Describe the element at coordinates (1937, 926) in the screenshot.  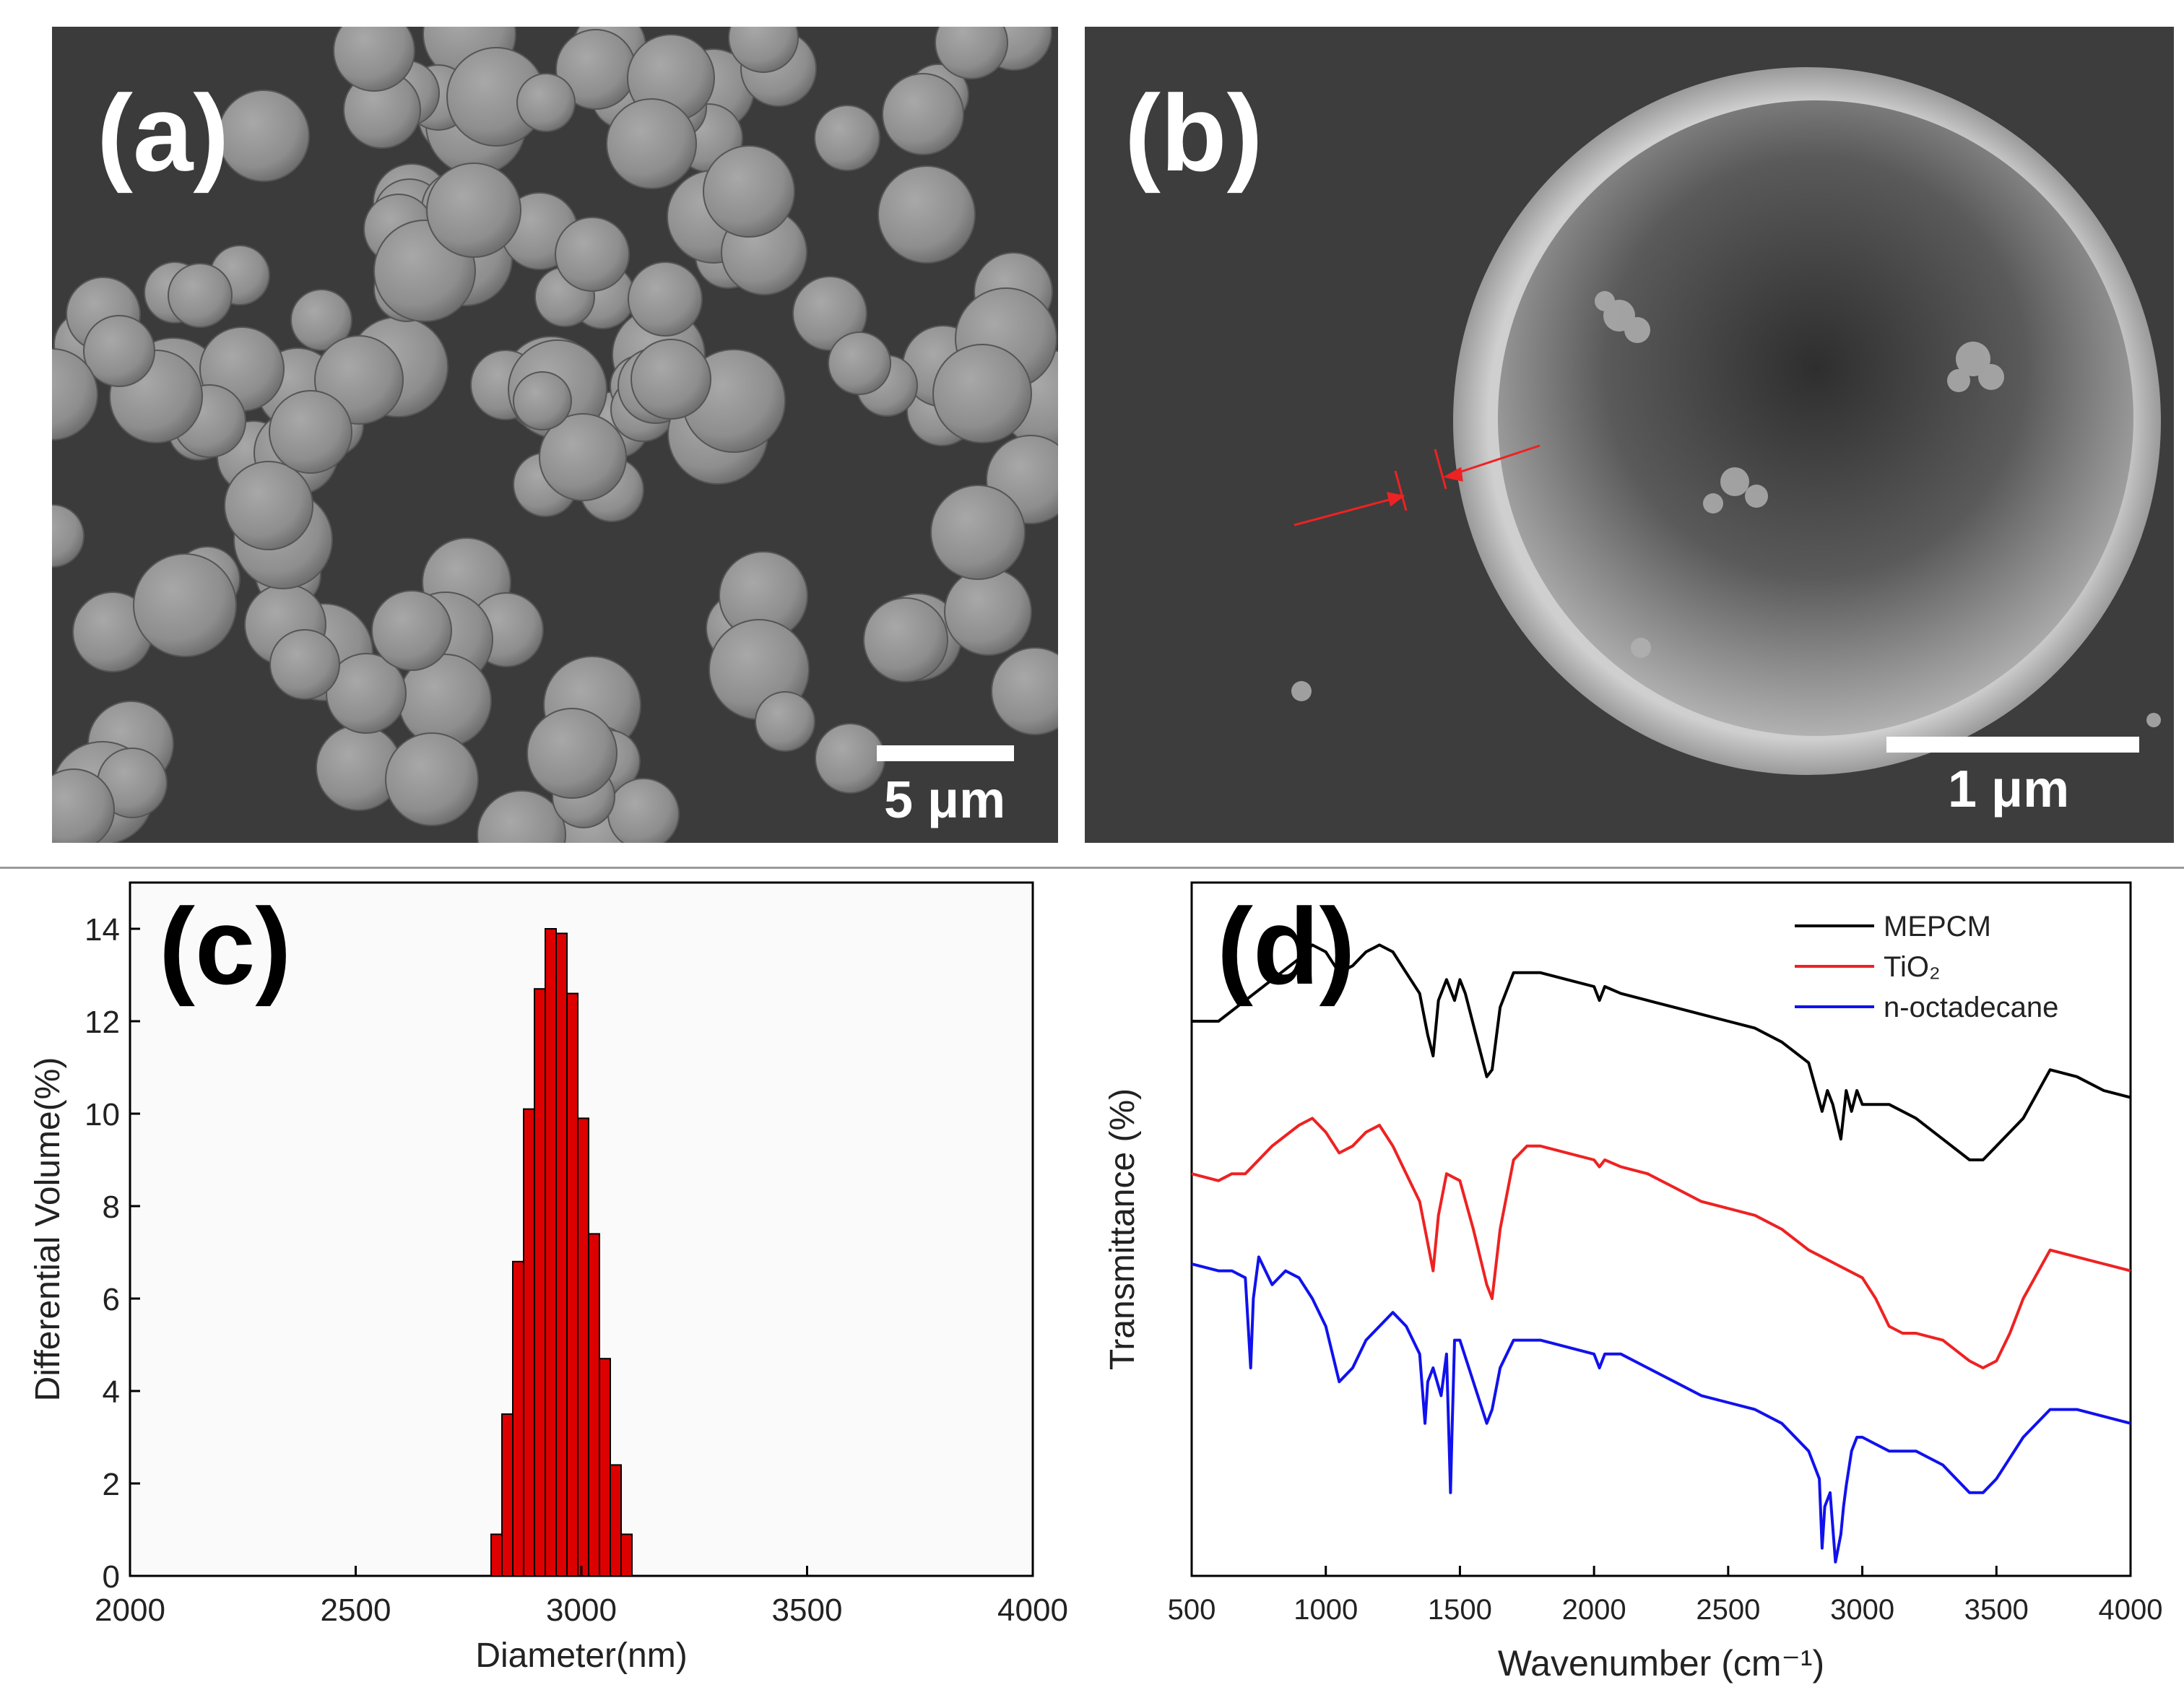
I see `legend-label: MEPCM` at that location.